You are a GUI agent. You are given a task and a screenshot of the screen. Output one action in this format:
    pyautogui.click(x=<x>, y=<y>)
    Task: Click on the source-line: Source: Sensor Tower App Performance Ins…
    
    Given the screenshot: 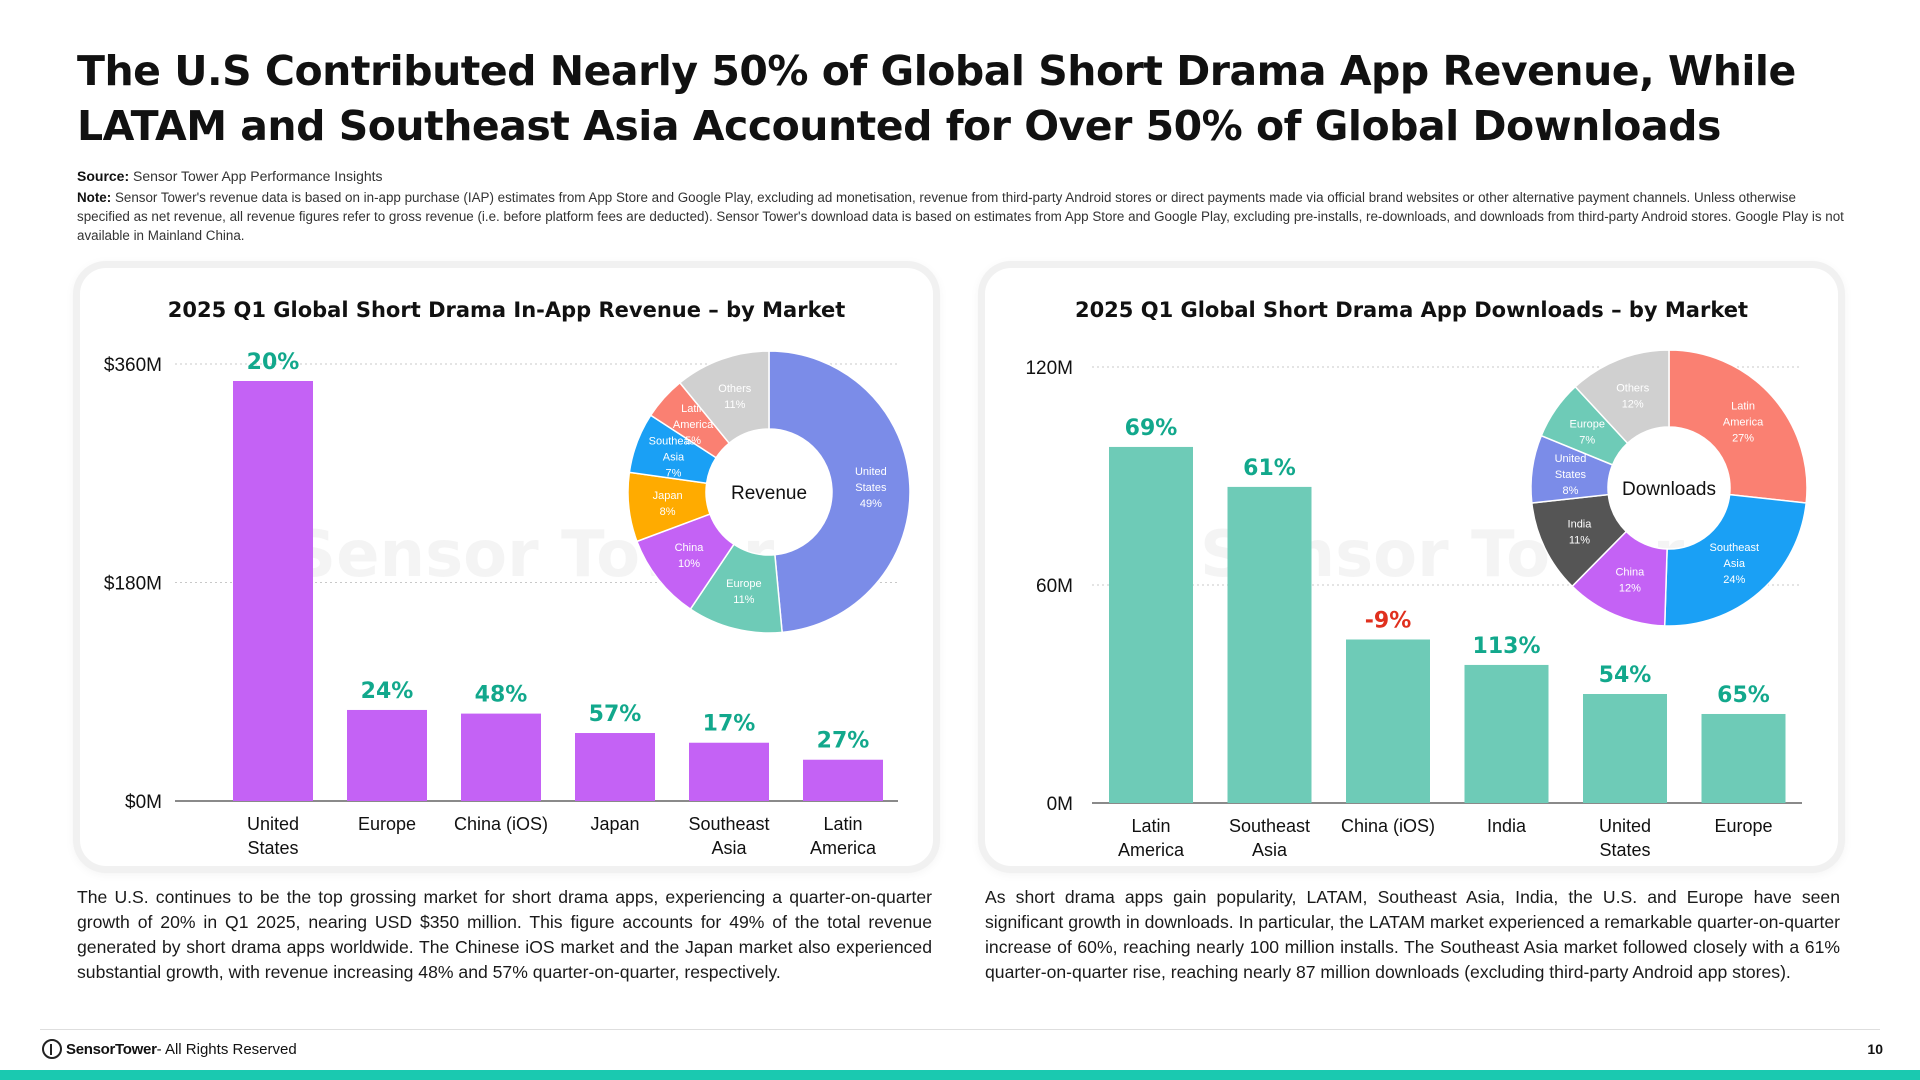 What is the action you would take?
    pyautogui.click(x=230, y=176)
    